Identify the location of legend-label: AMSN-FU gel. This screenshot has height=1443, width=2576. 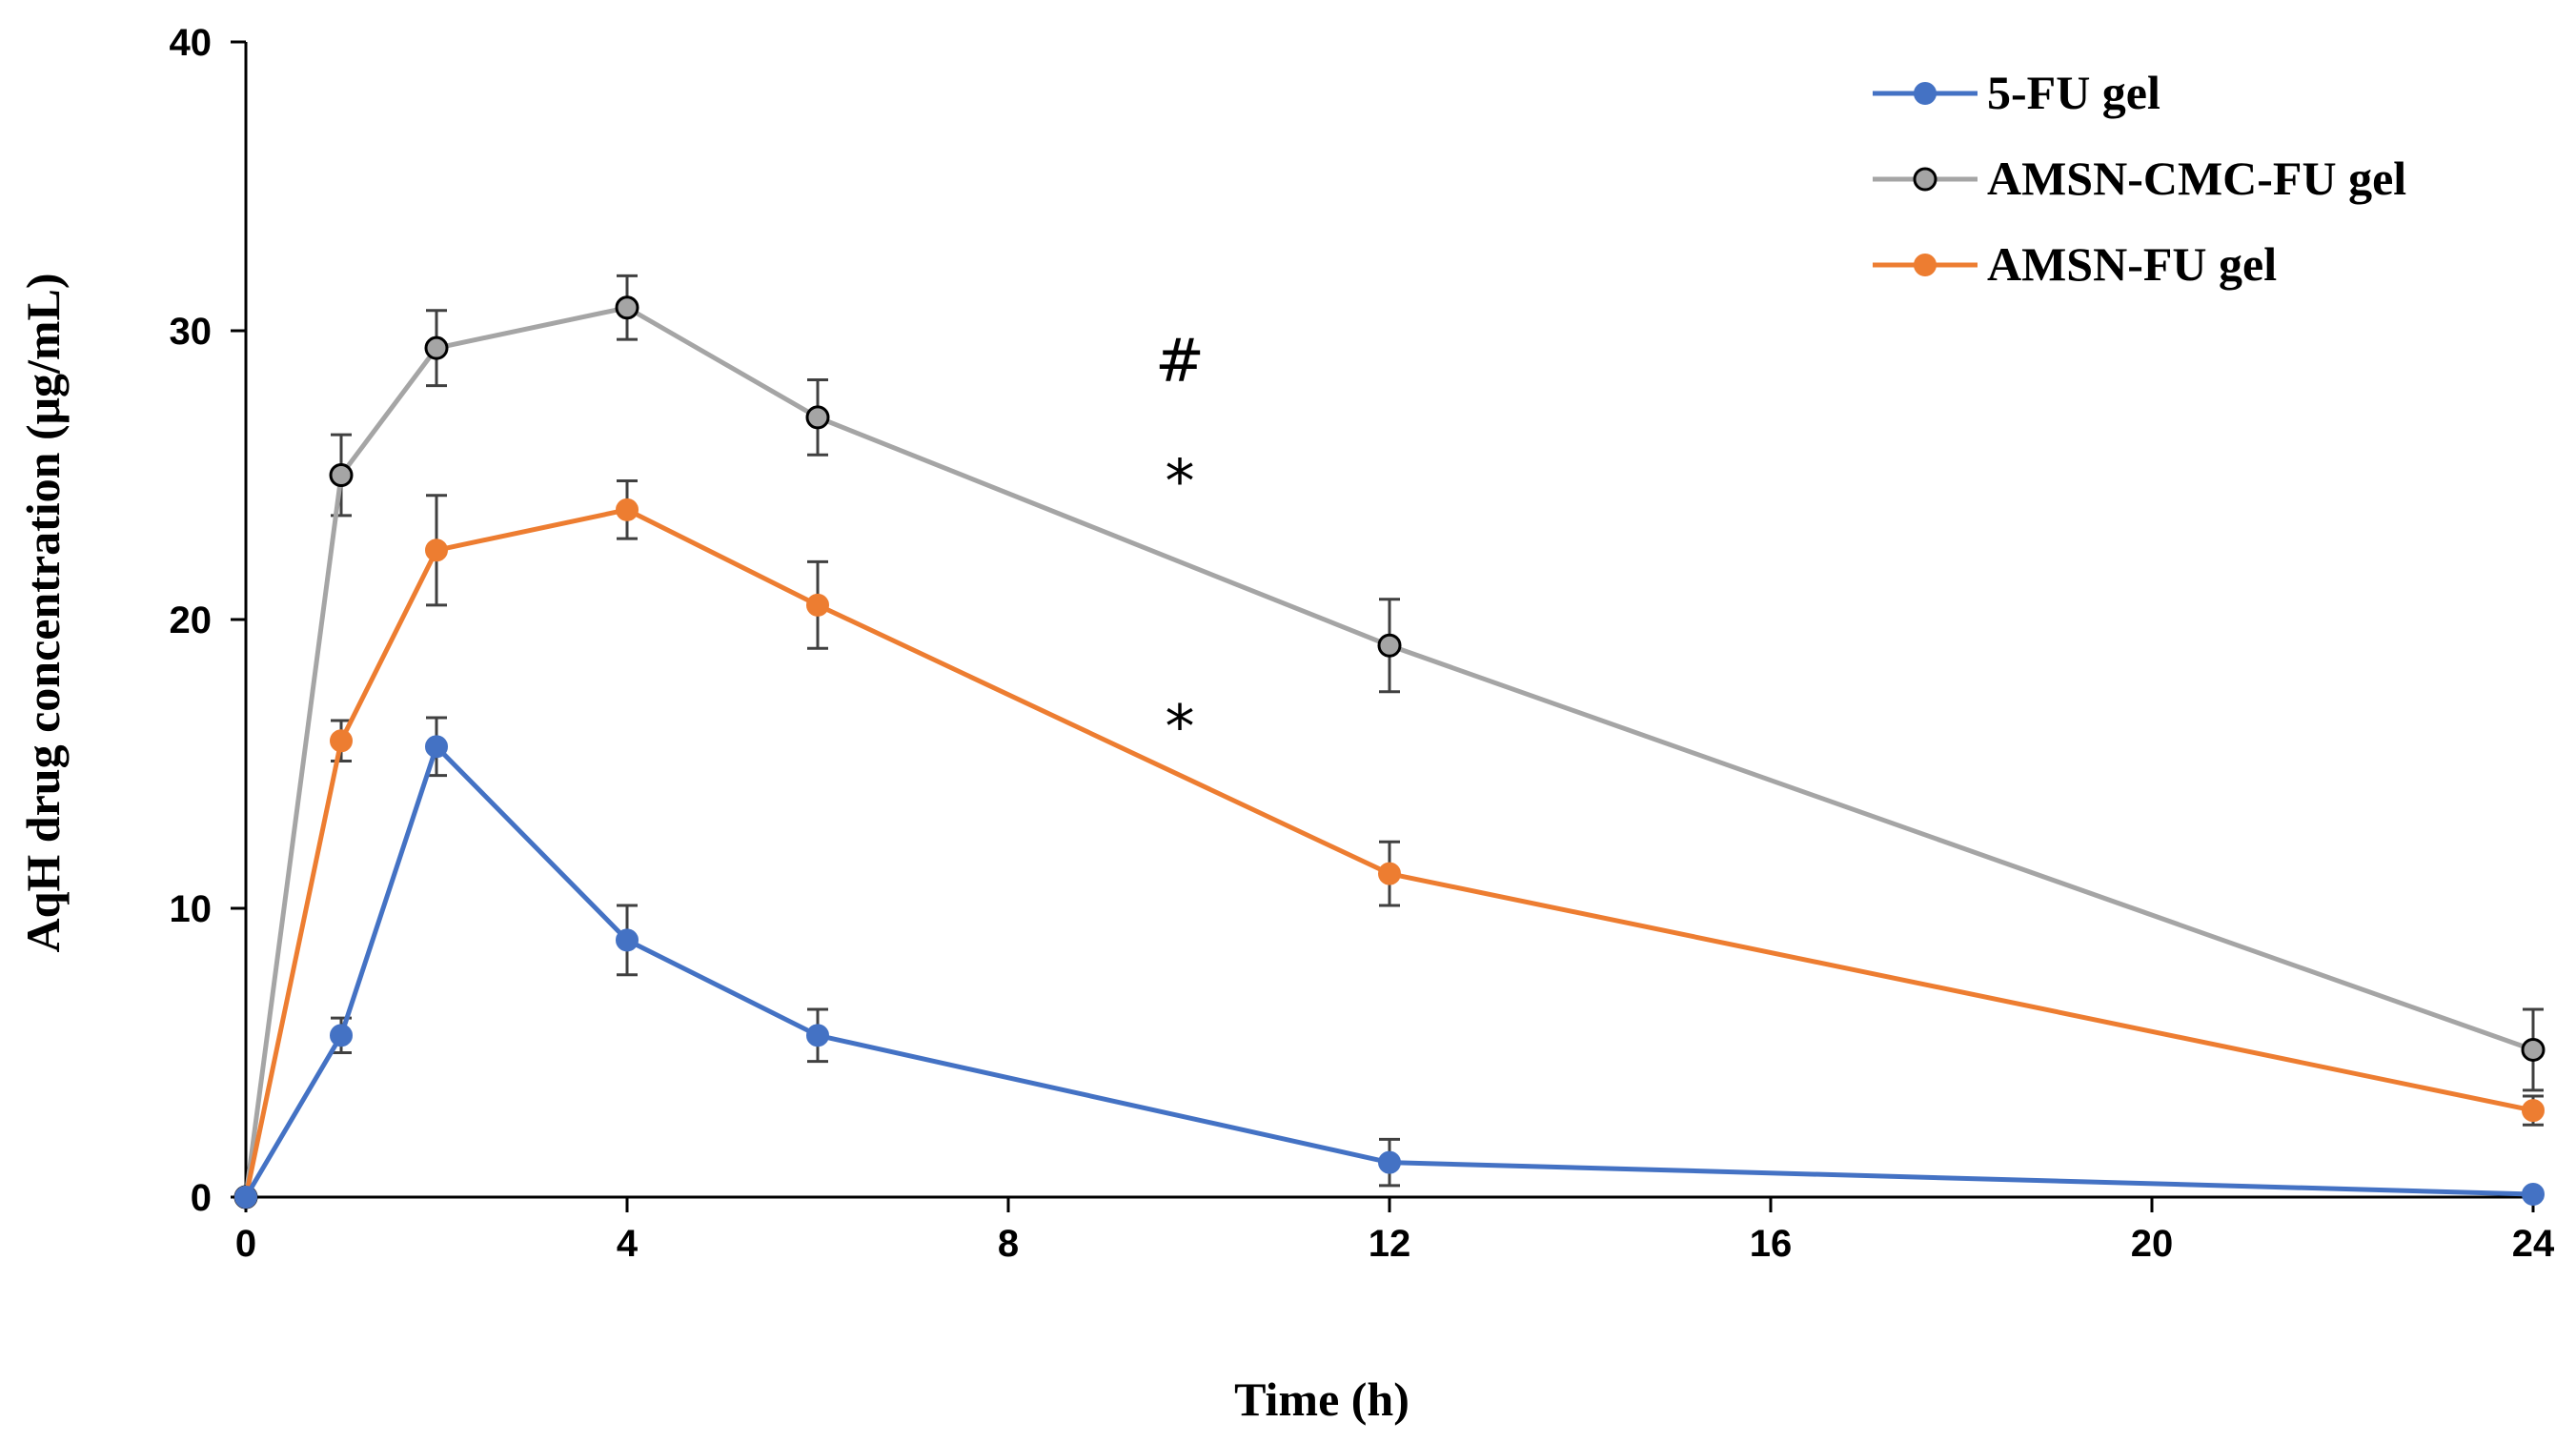
(2132, 264).